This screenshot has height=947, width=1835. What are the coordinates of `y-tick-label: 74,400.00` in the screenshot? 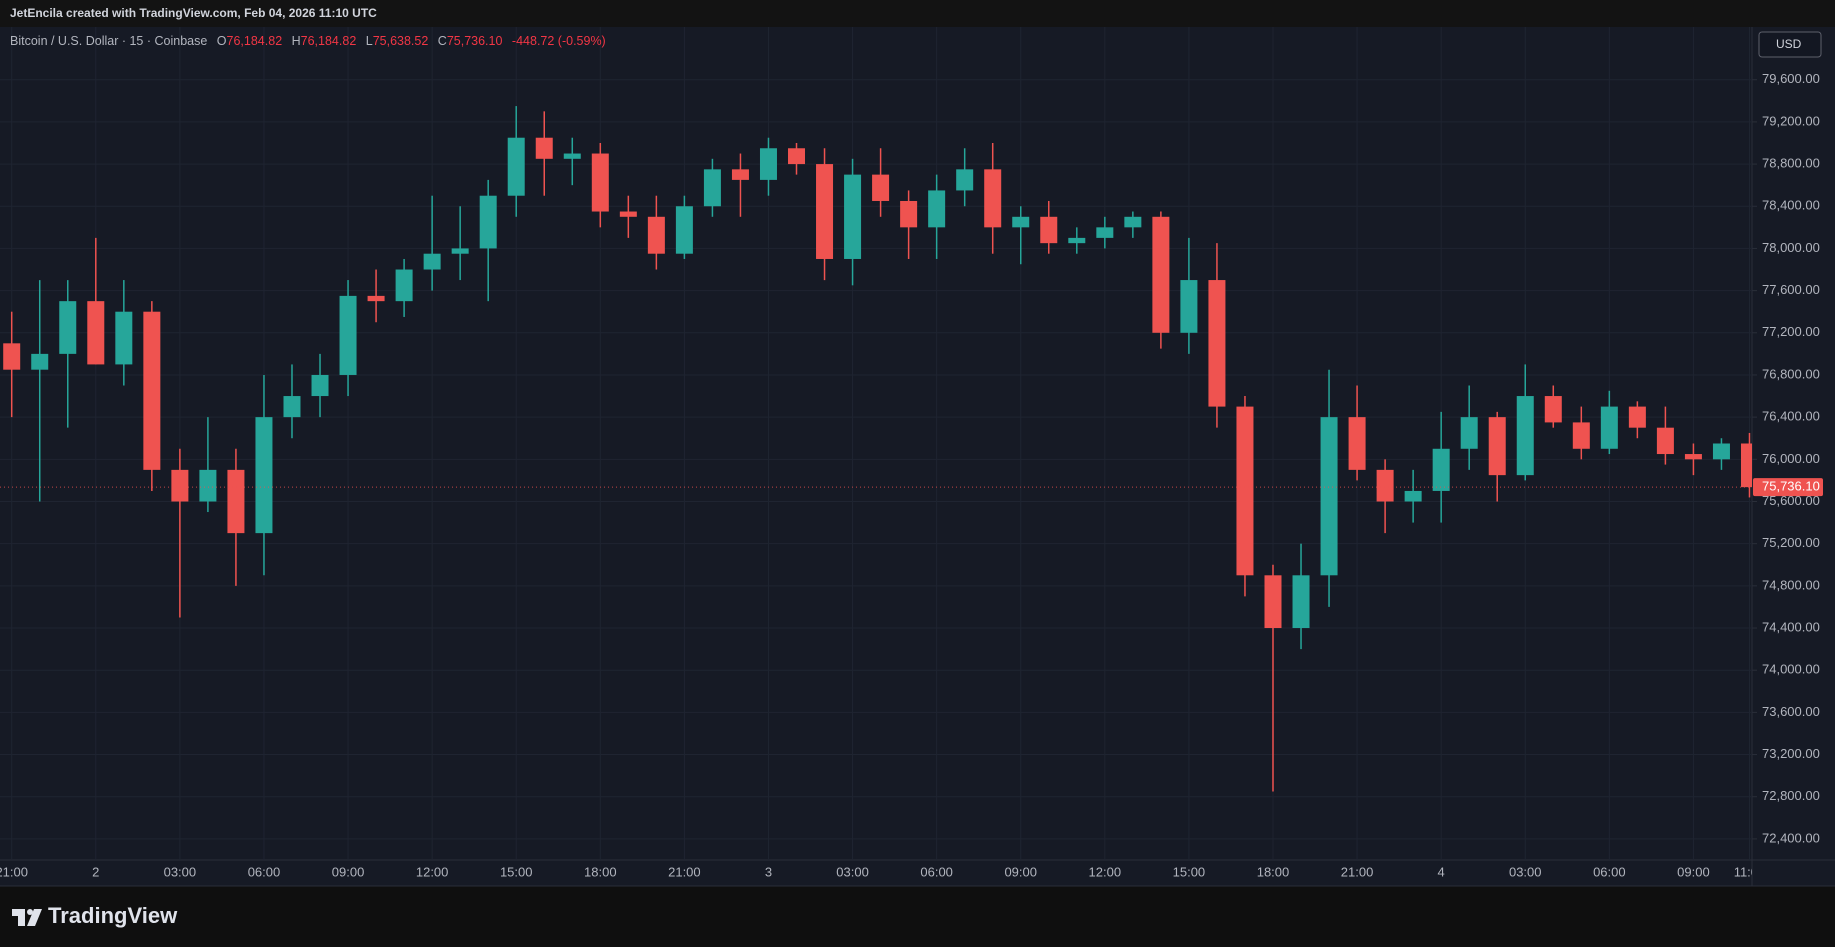 It's located at (1791, 626).